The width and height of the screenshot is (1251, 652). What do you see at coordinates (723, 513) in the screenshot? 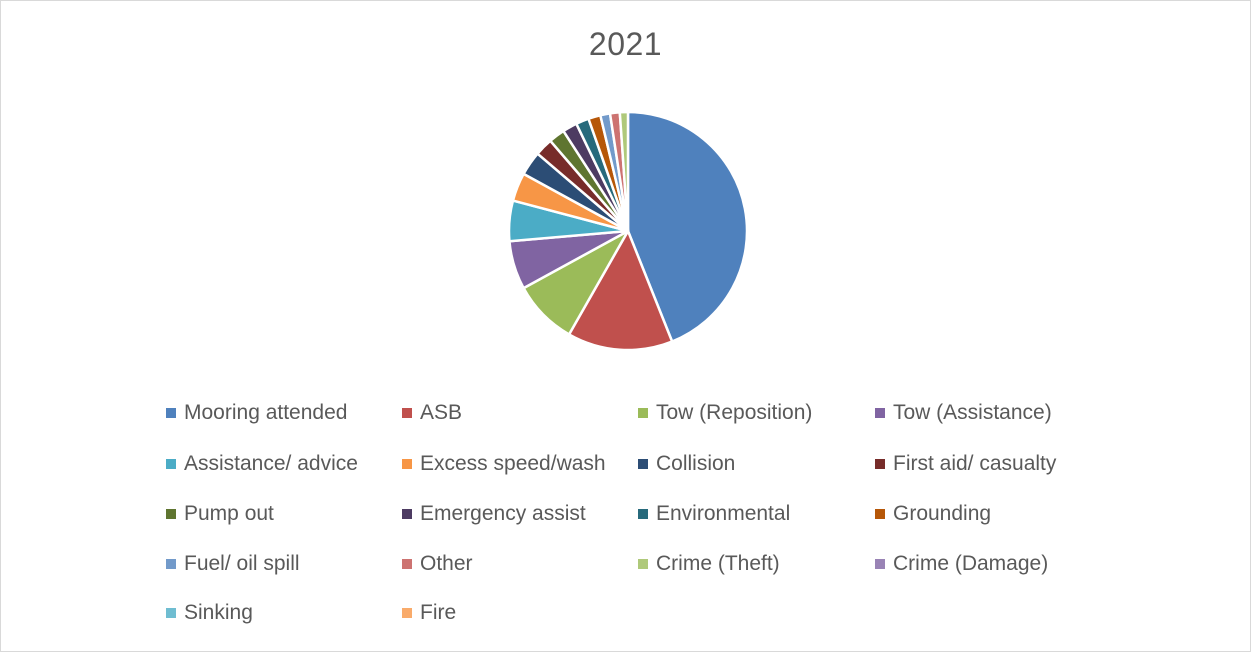
I see `legend-label: Environmental` at bounding box center [723, 513].